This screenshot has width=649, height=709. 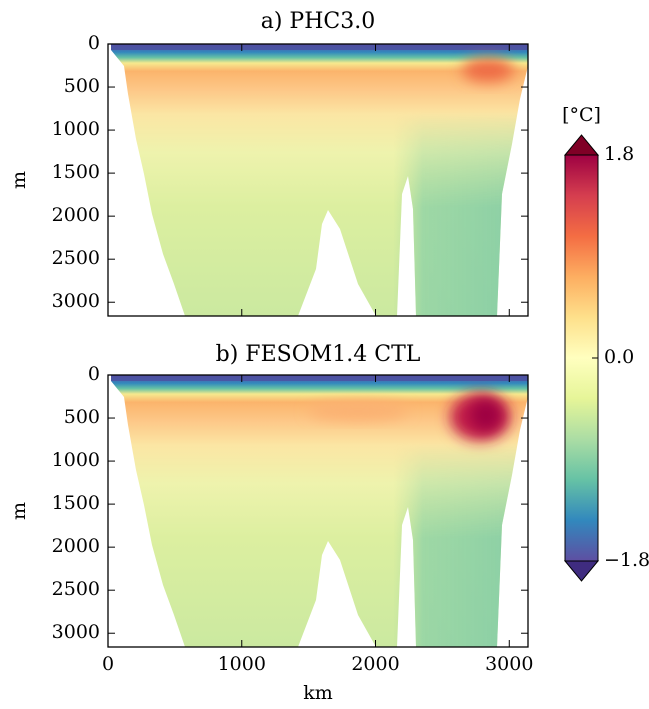 I want to click on colorbar-extend-bottom, so click(x=581, y=571).